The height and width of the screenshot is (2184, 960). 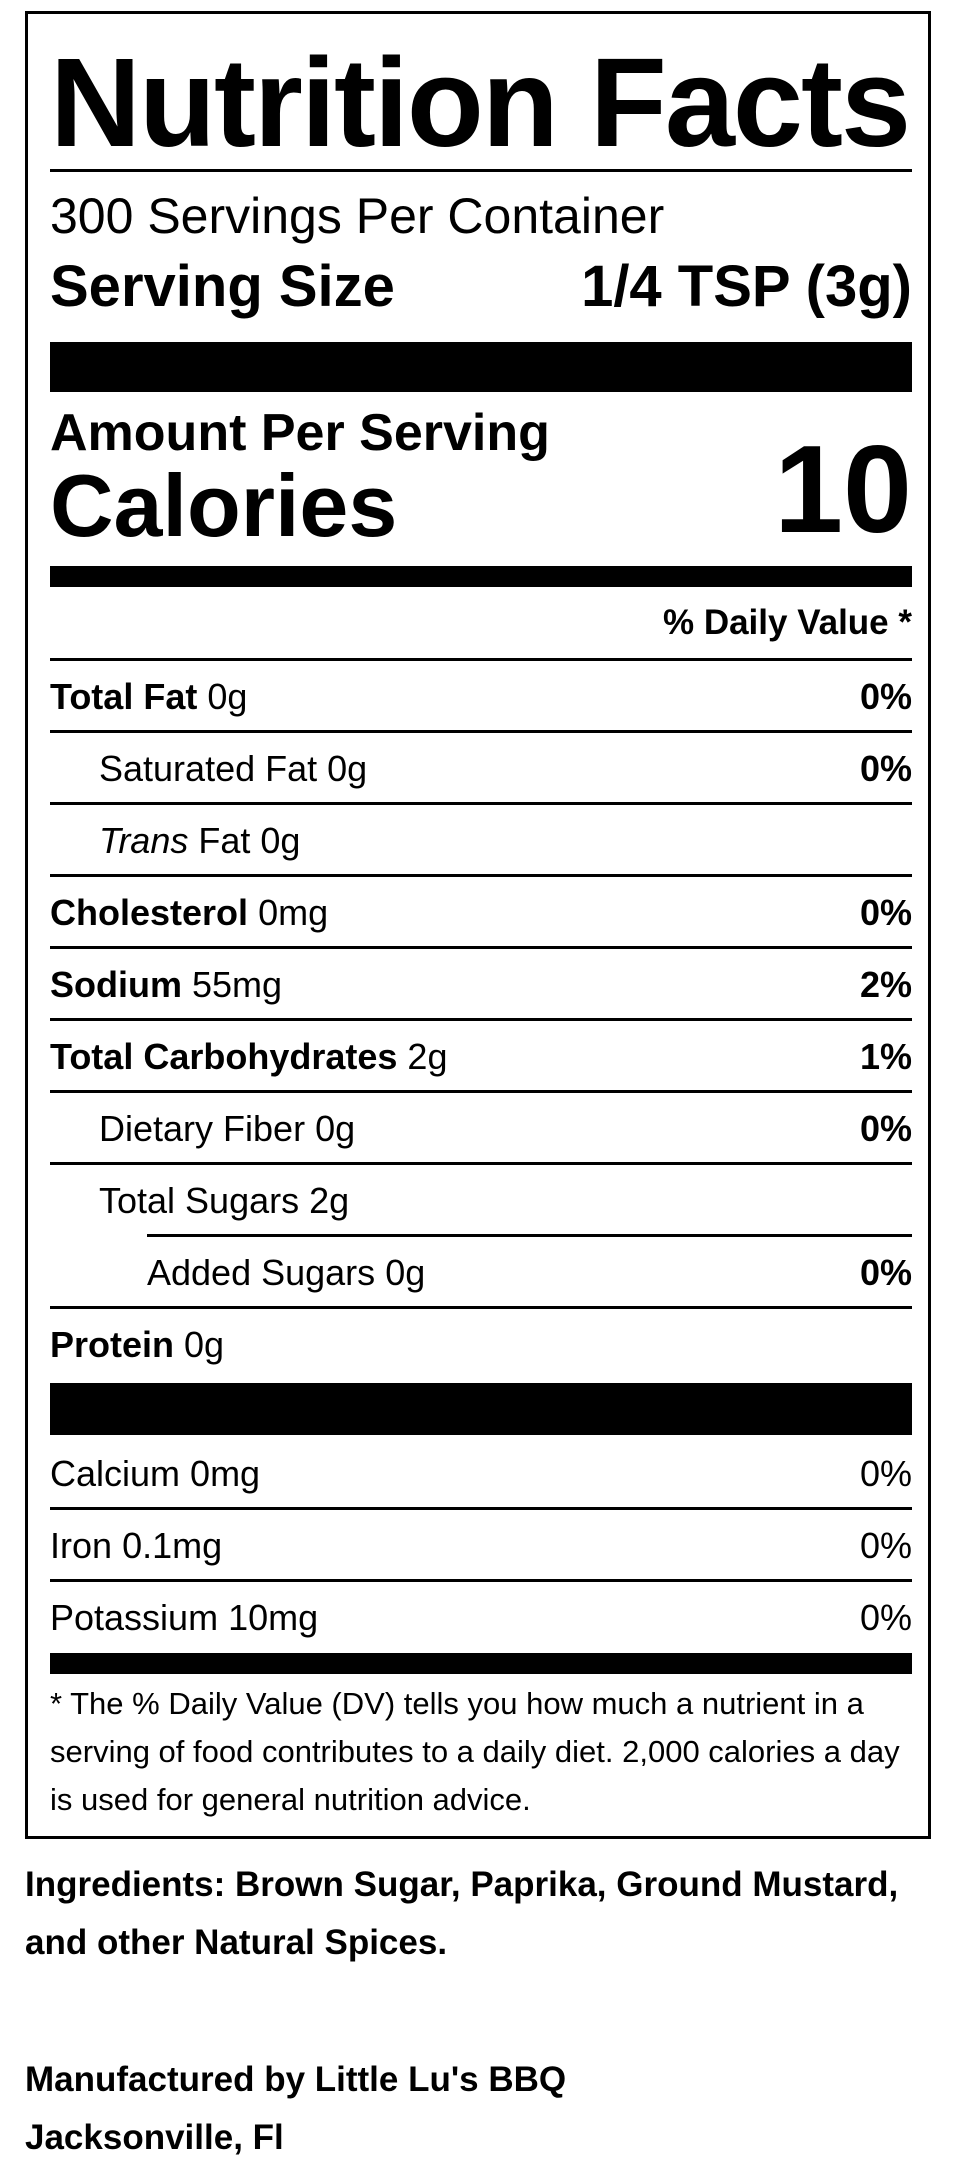 What do you see at coordinates (357, 216) in the screenshot?
I see `servings-per-container: 300 Servings Per Container` at bounding box center [357, 216].